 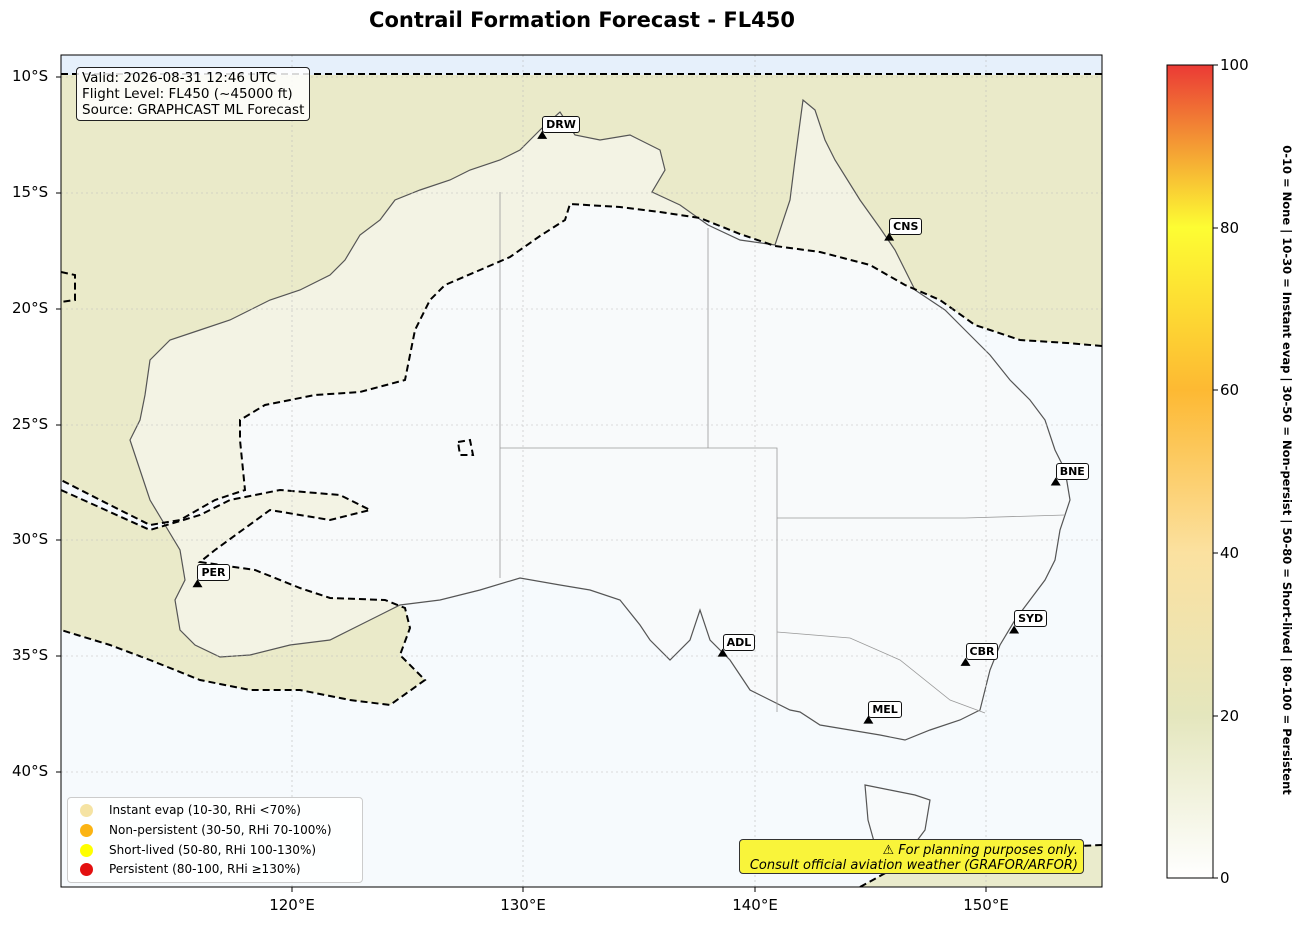 What do you see at coordinates (1072, 471) in the screenshot?
I see `city-label-bne: BNE` at bounding box center [1072, 471].